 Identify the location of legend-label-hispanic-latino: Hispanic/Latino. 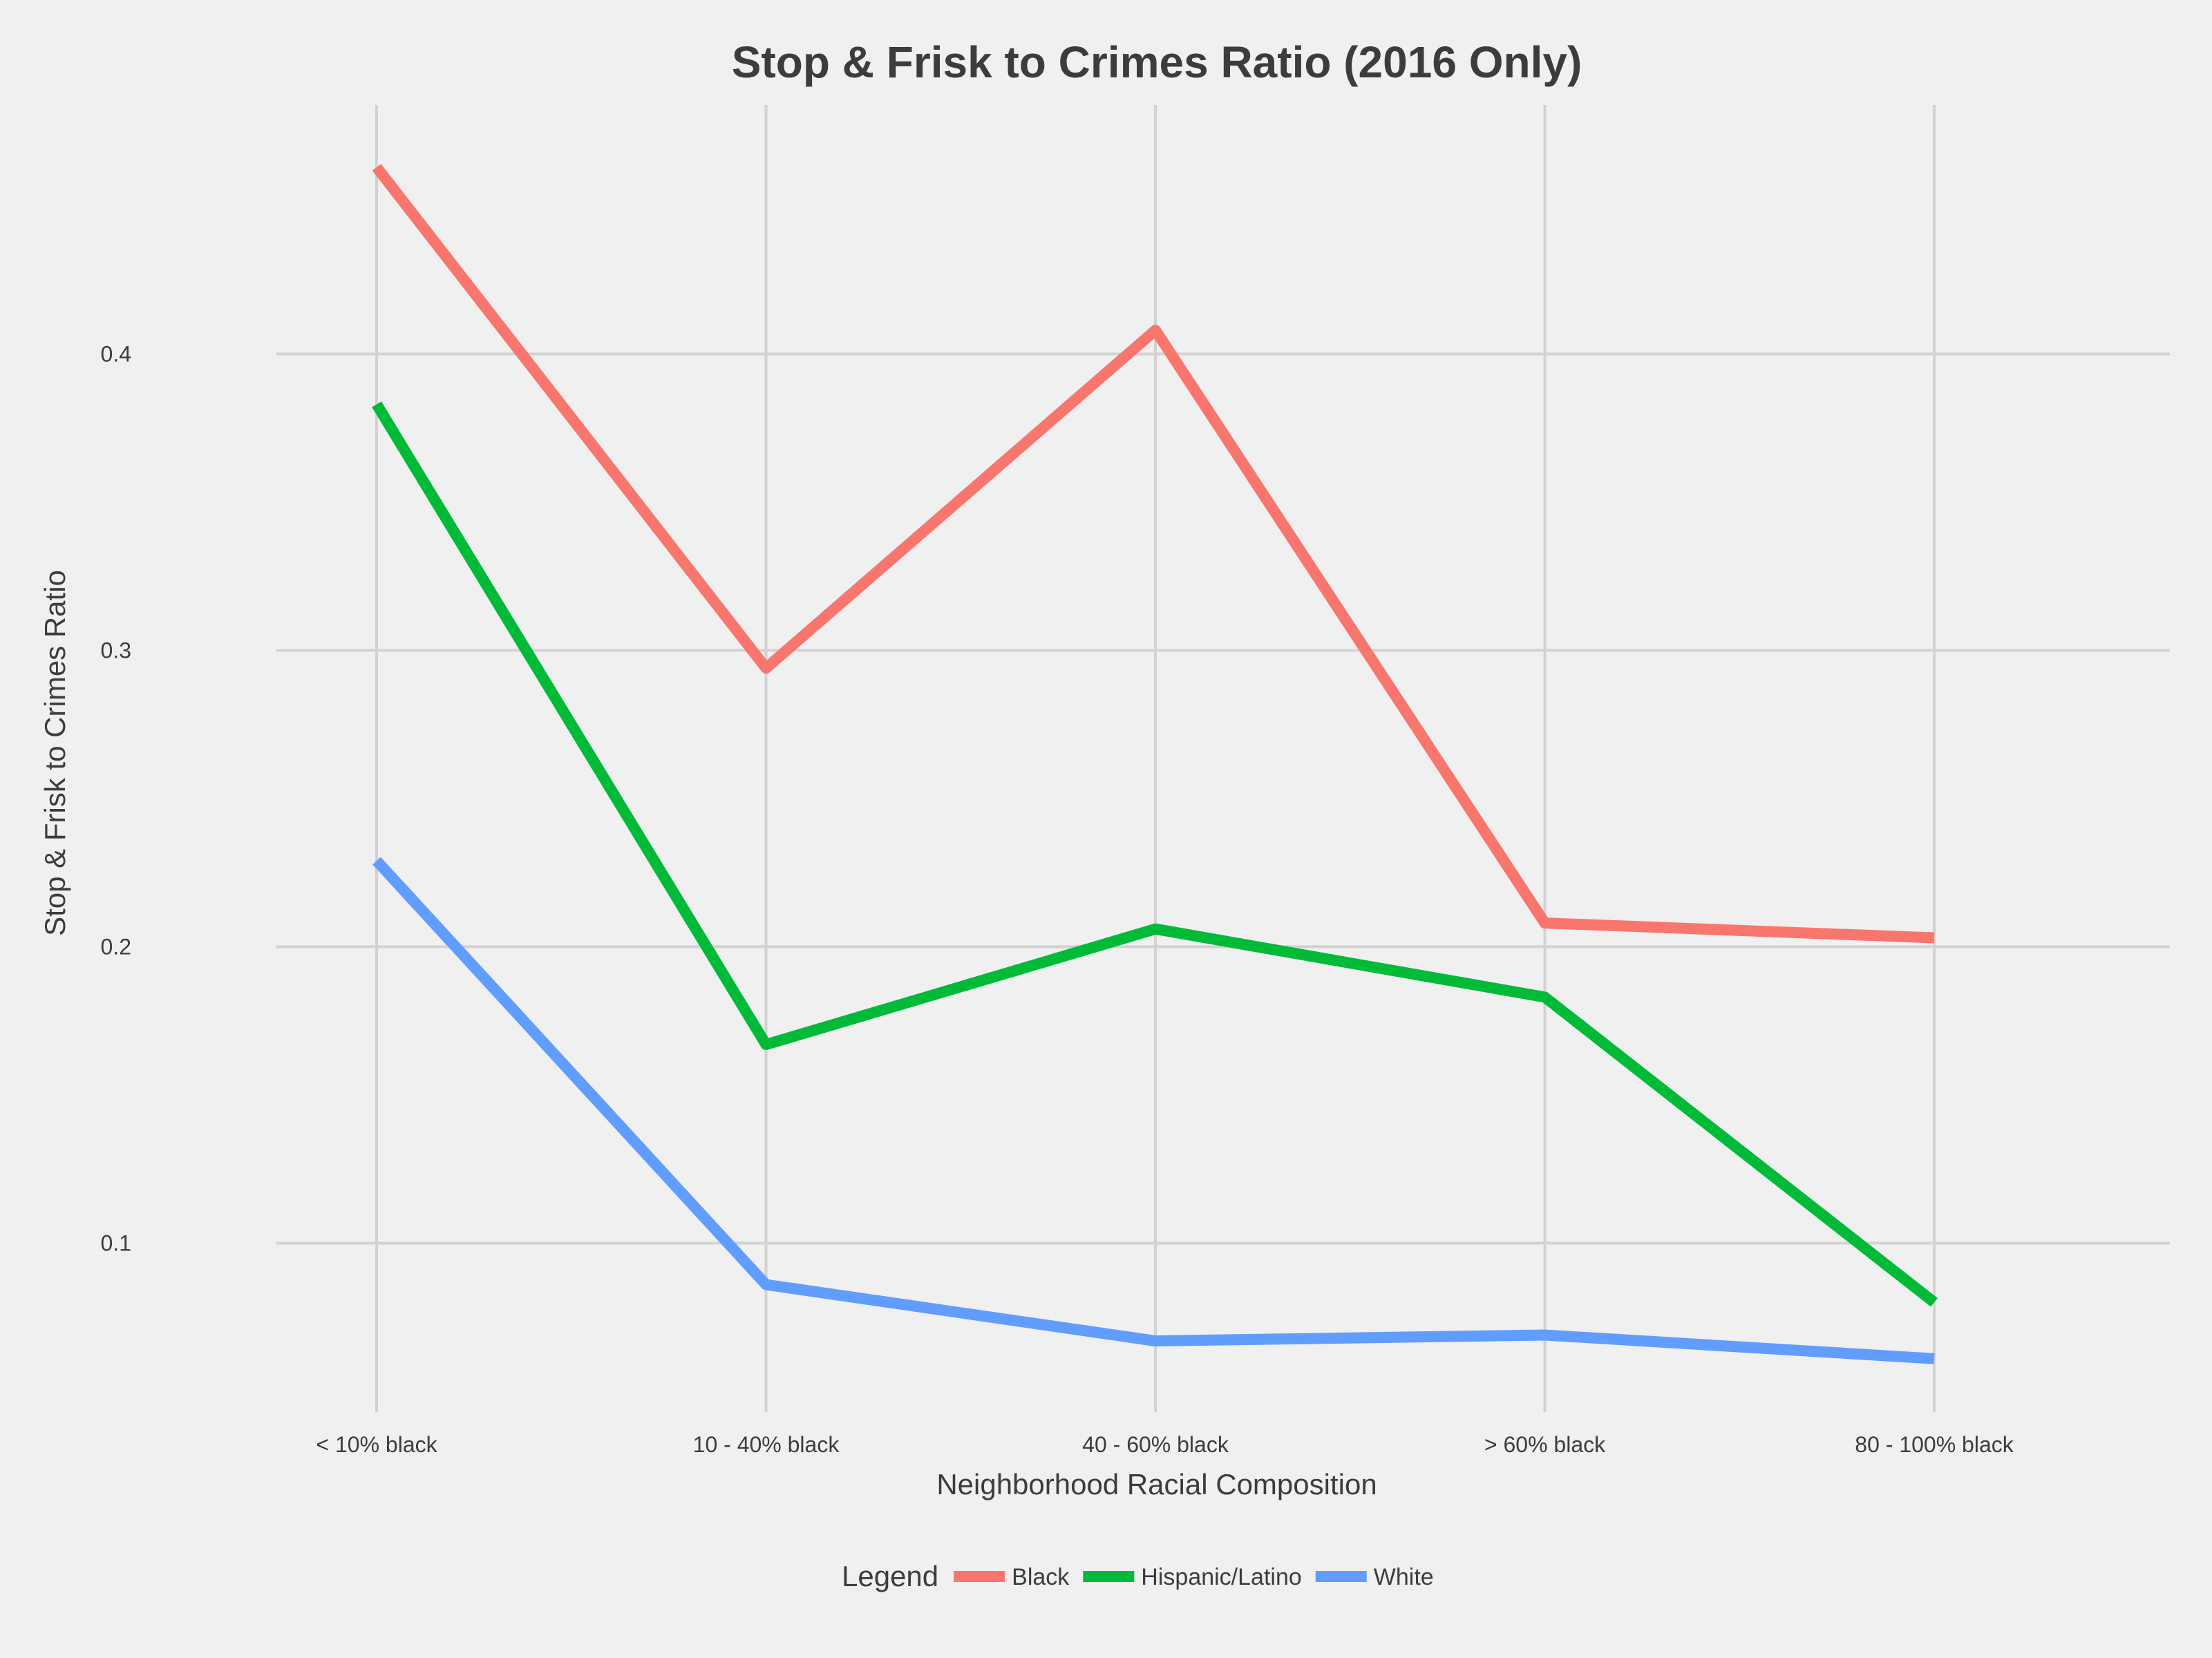
(1221, 1577).